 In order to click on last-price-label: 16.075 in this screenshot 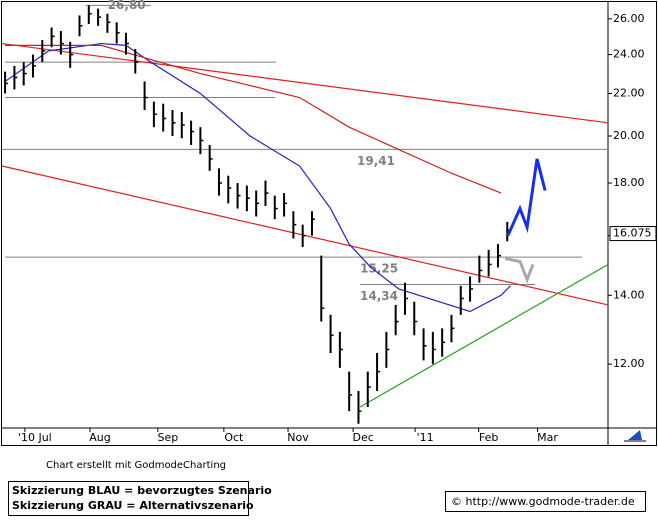, I will do `click(632, 233)`.